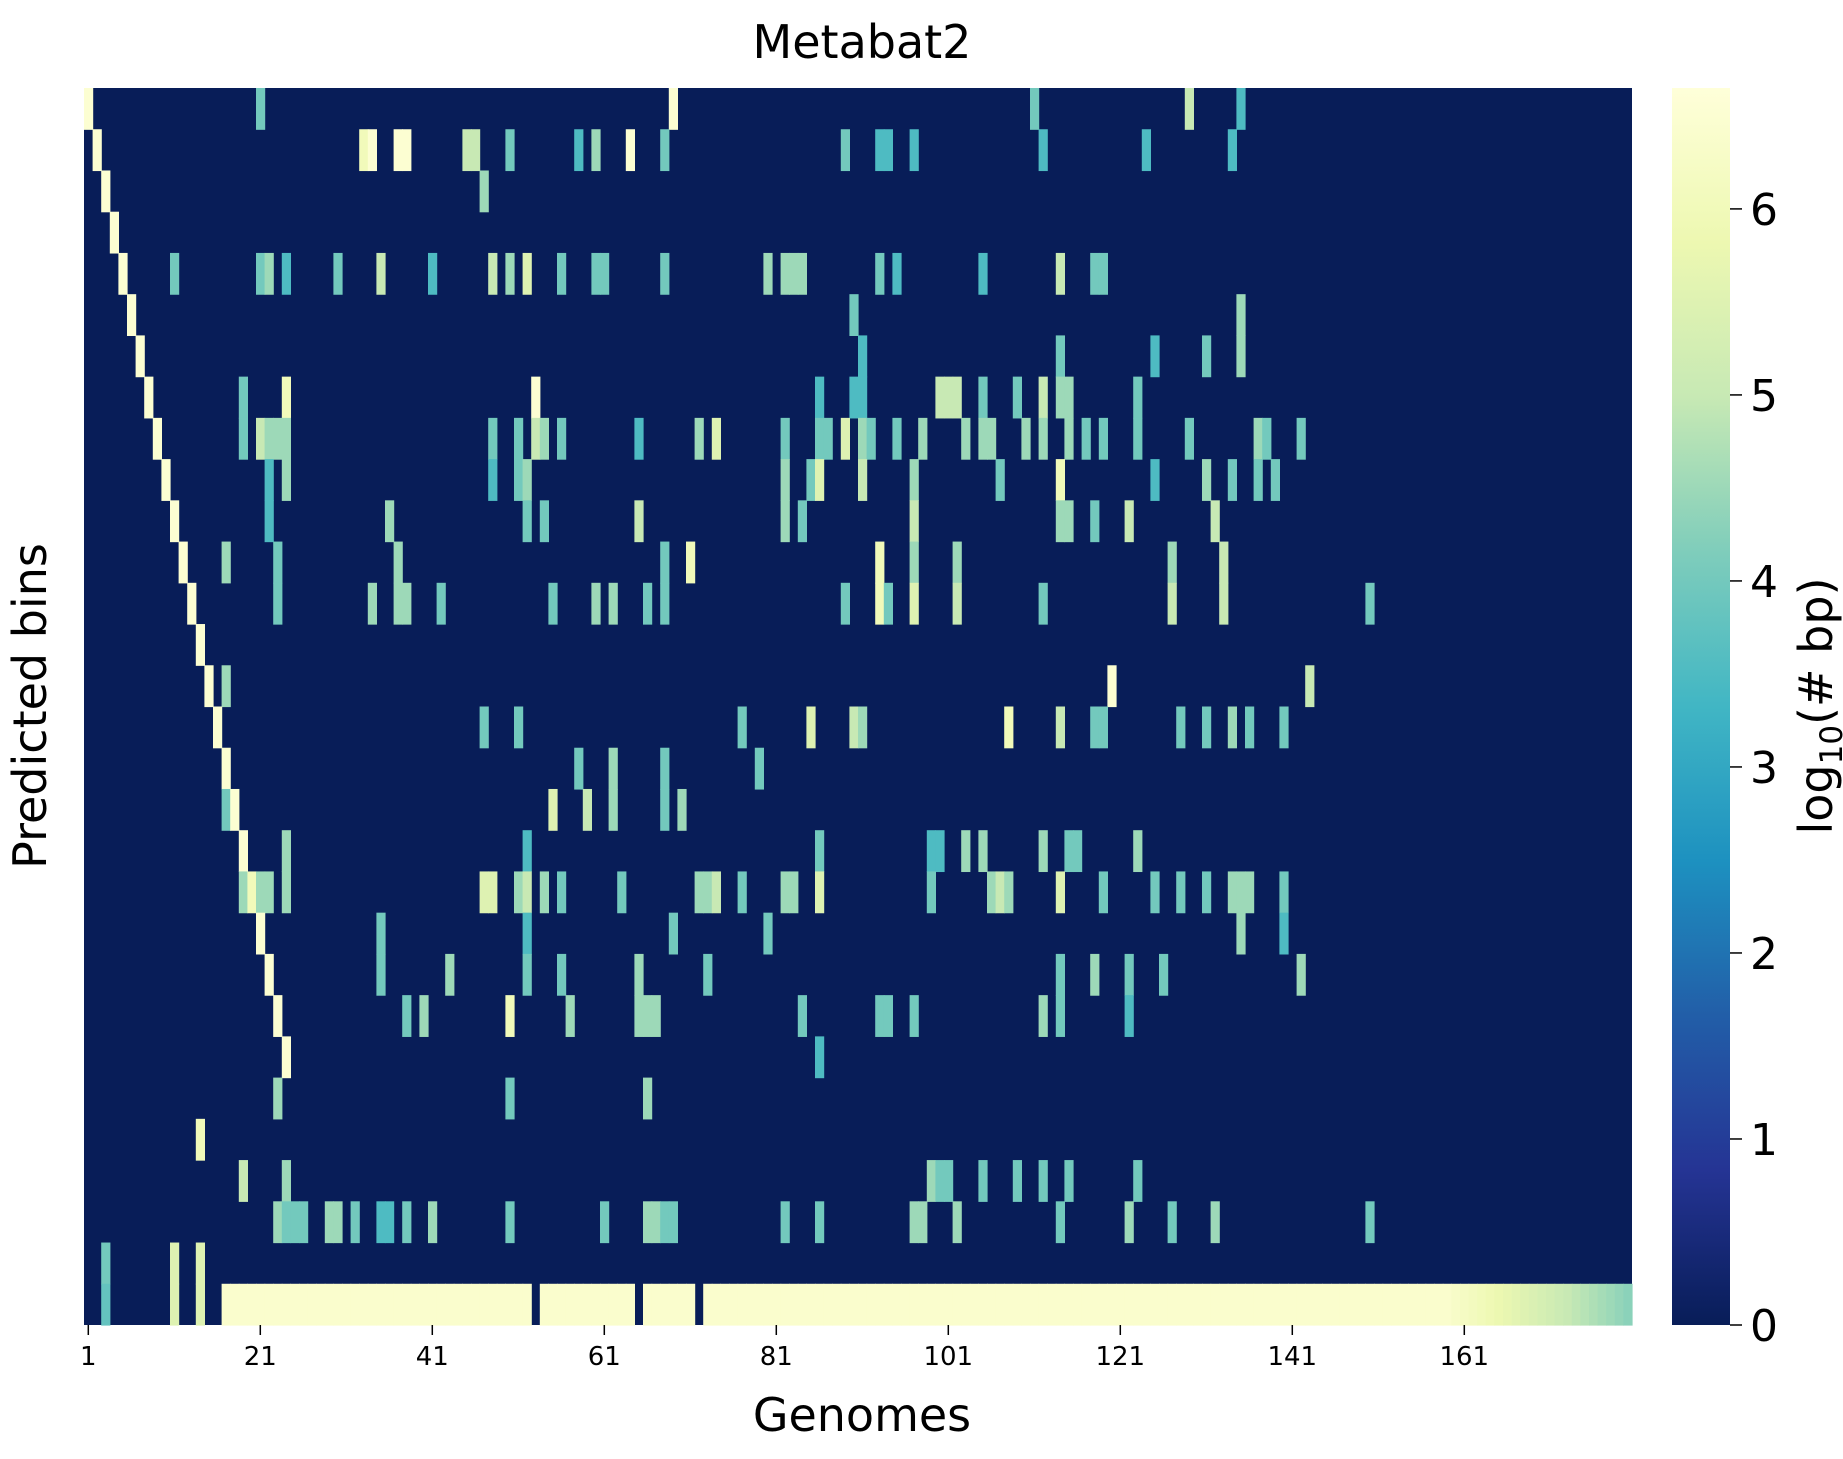  What do you see at coordinates (1816, 650) in the screenshot?
I see `colorbar-label-rest: (# bp)` at bounding box center [1816, 650].